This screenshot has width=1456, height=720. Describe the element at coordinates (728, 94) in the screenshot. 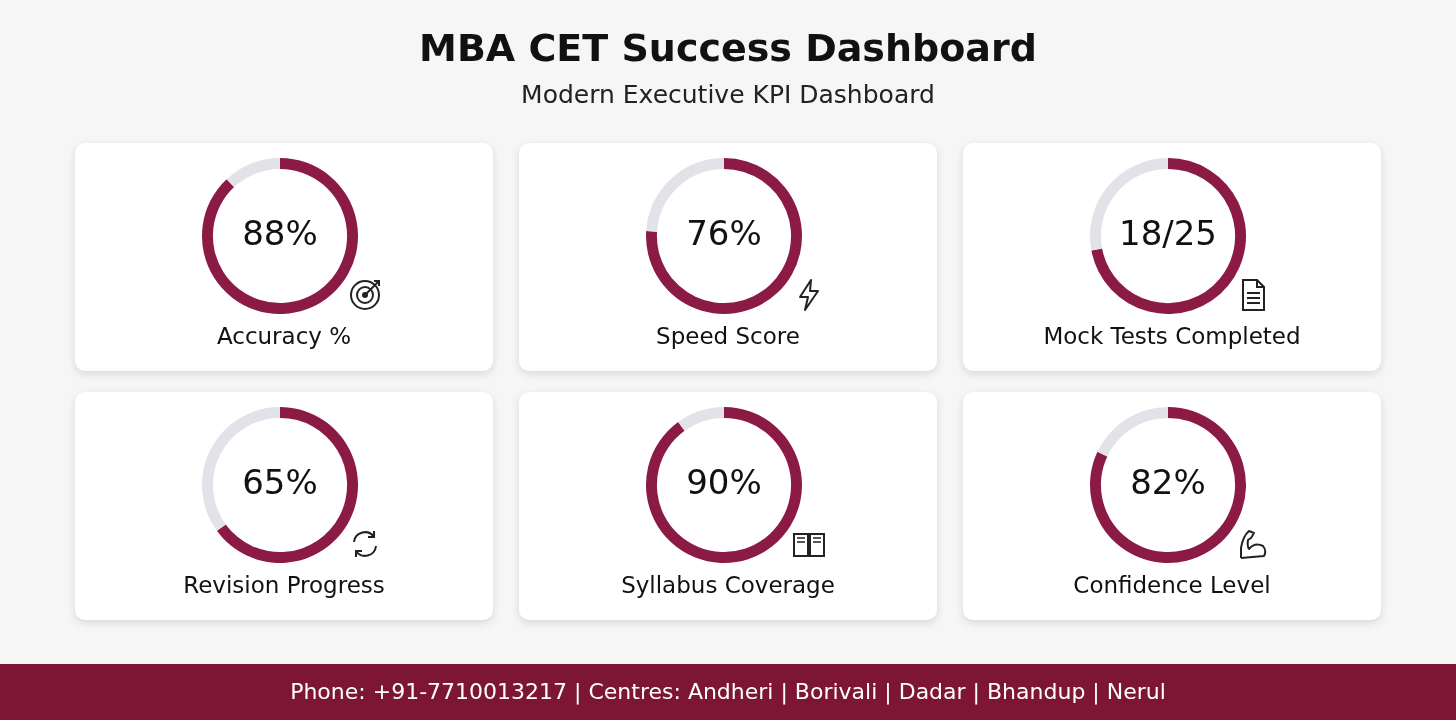

I see `text: Modern Executive KPI Dashboard` at that location.